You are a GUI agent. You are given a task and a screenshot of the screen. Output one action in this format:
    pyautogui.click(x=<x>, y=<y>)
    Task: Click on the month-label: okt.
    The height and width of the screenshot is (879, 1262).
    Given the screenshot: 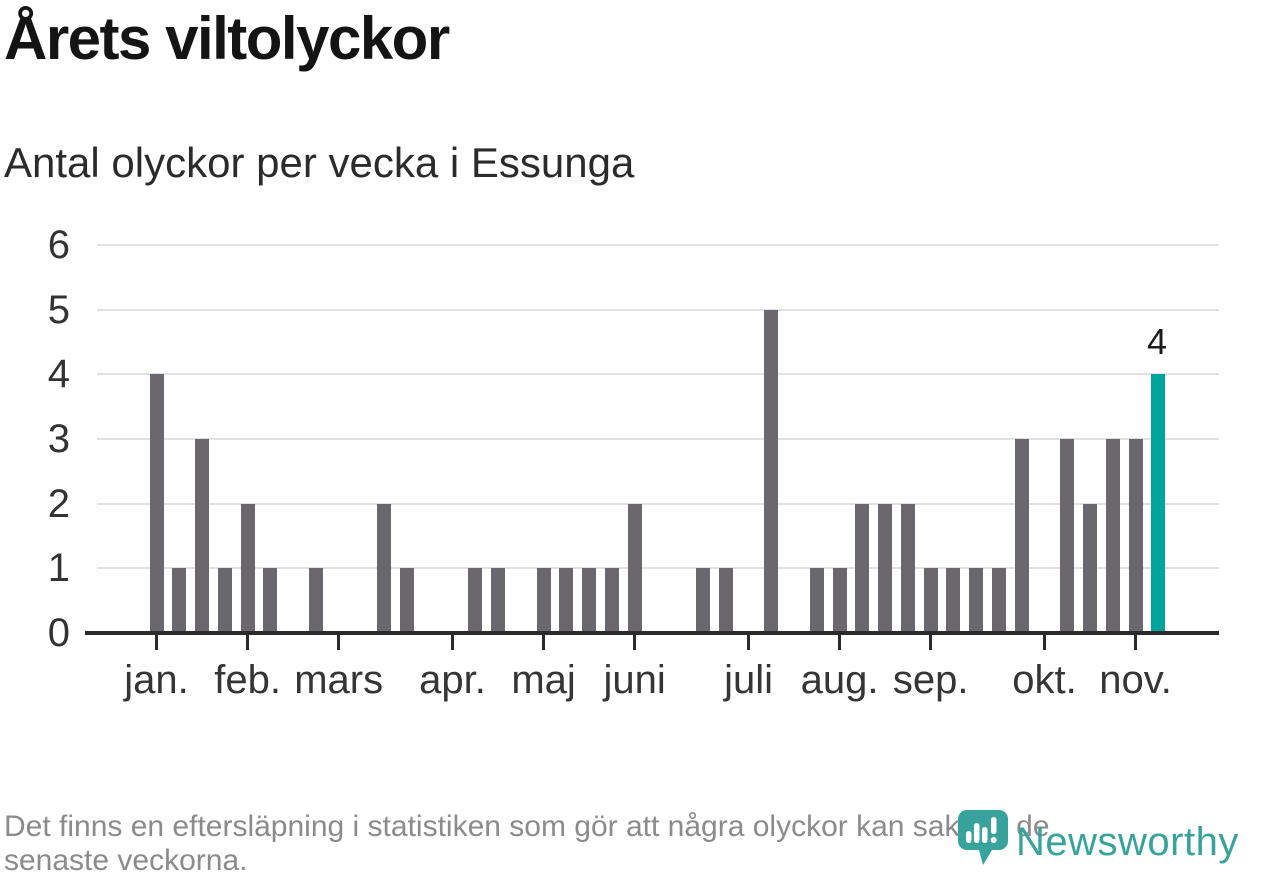 What is the action you would take?
    pyautogui.click(x=1044, y=680)
    